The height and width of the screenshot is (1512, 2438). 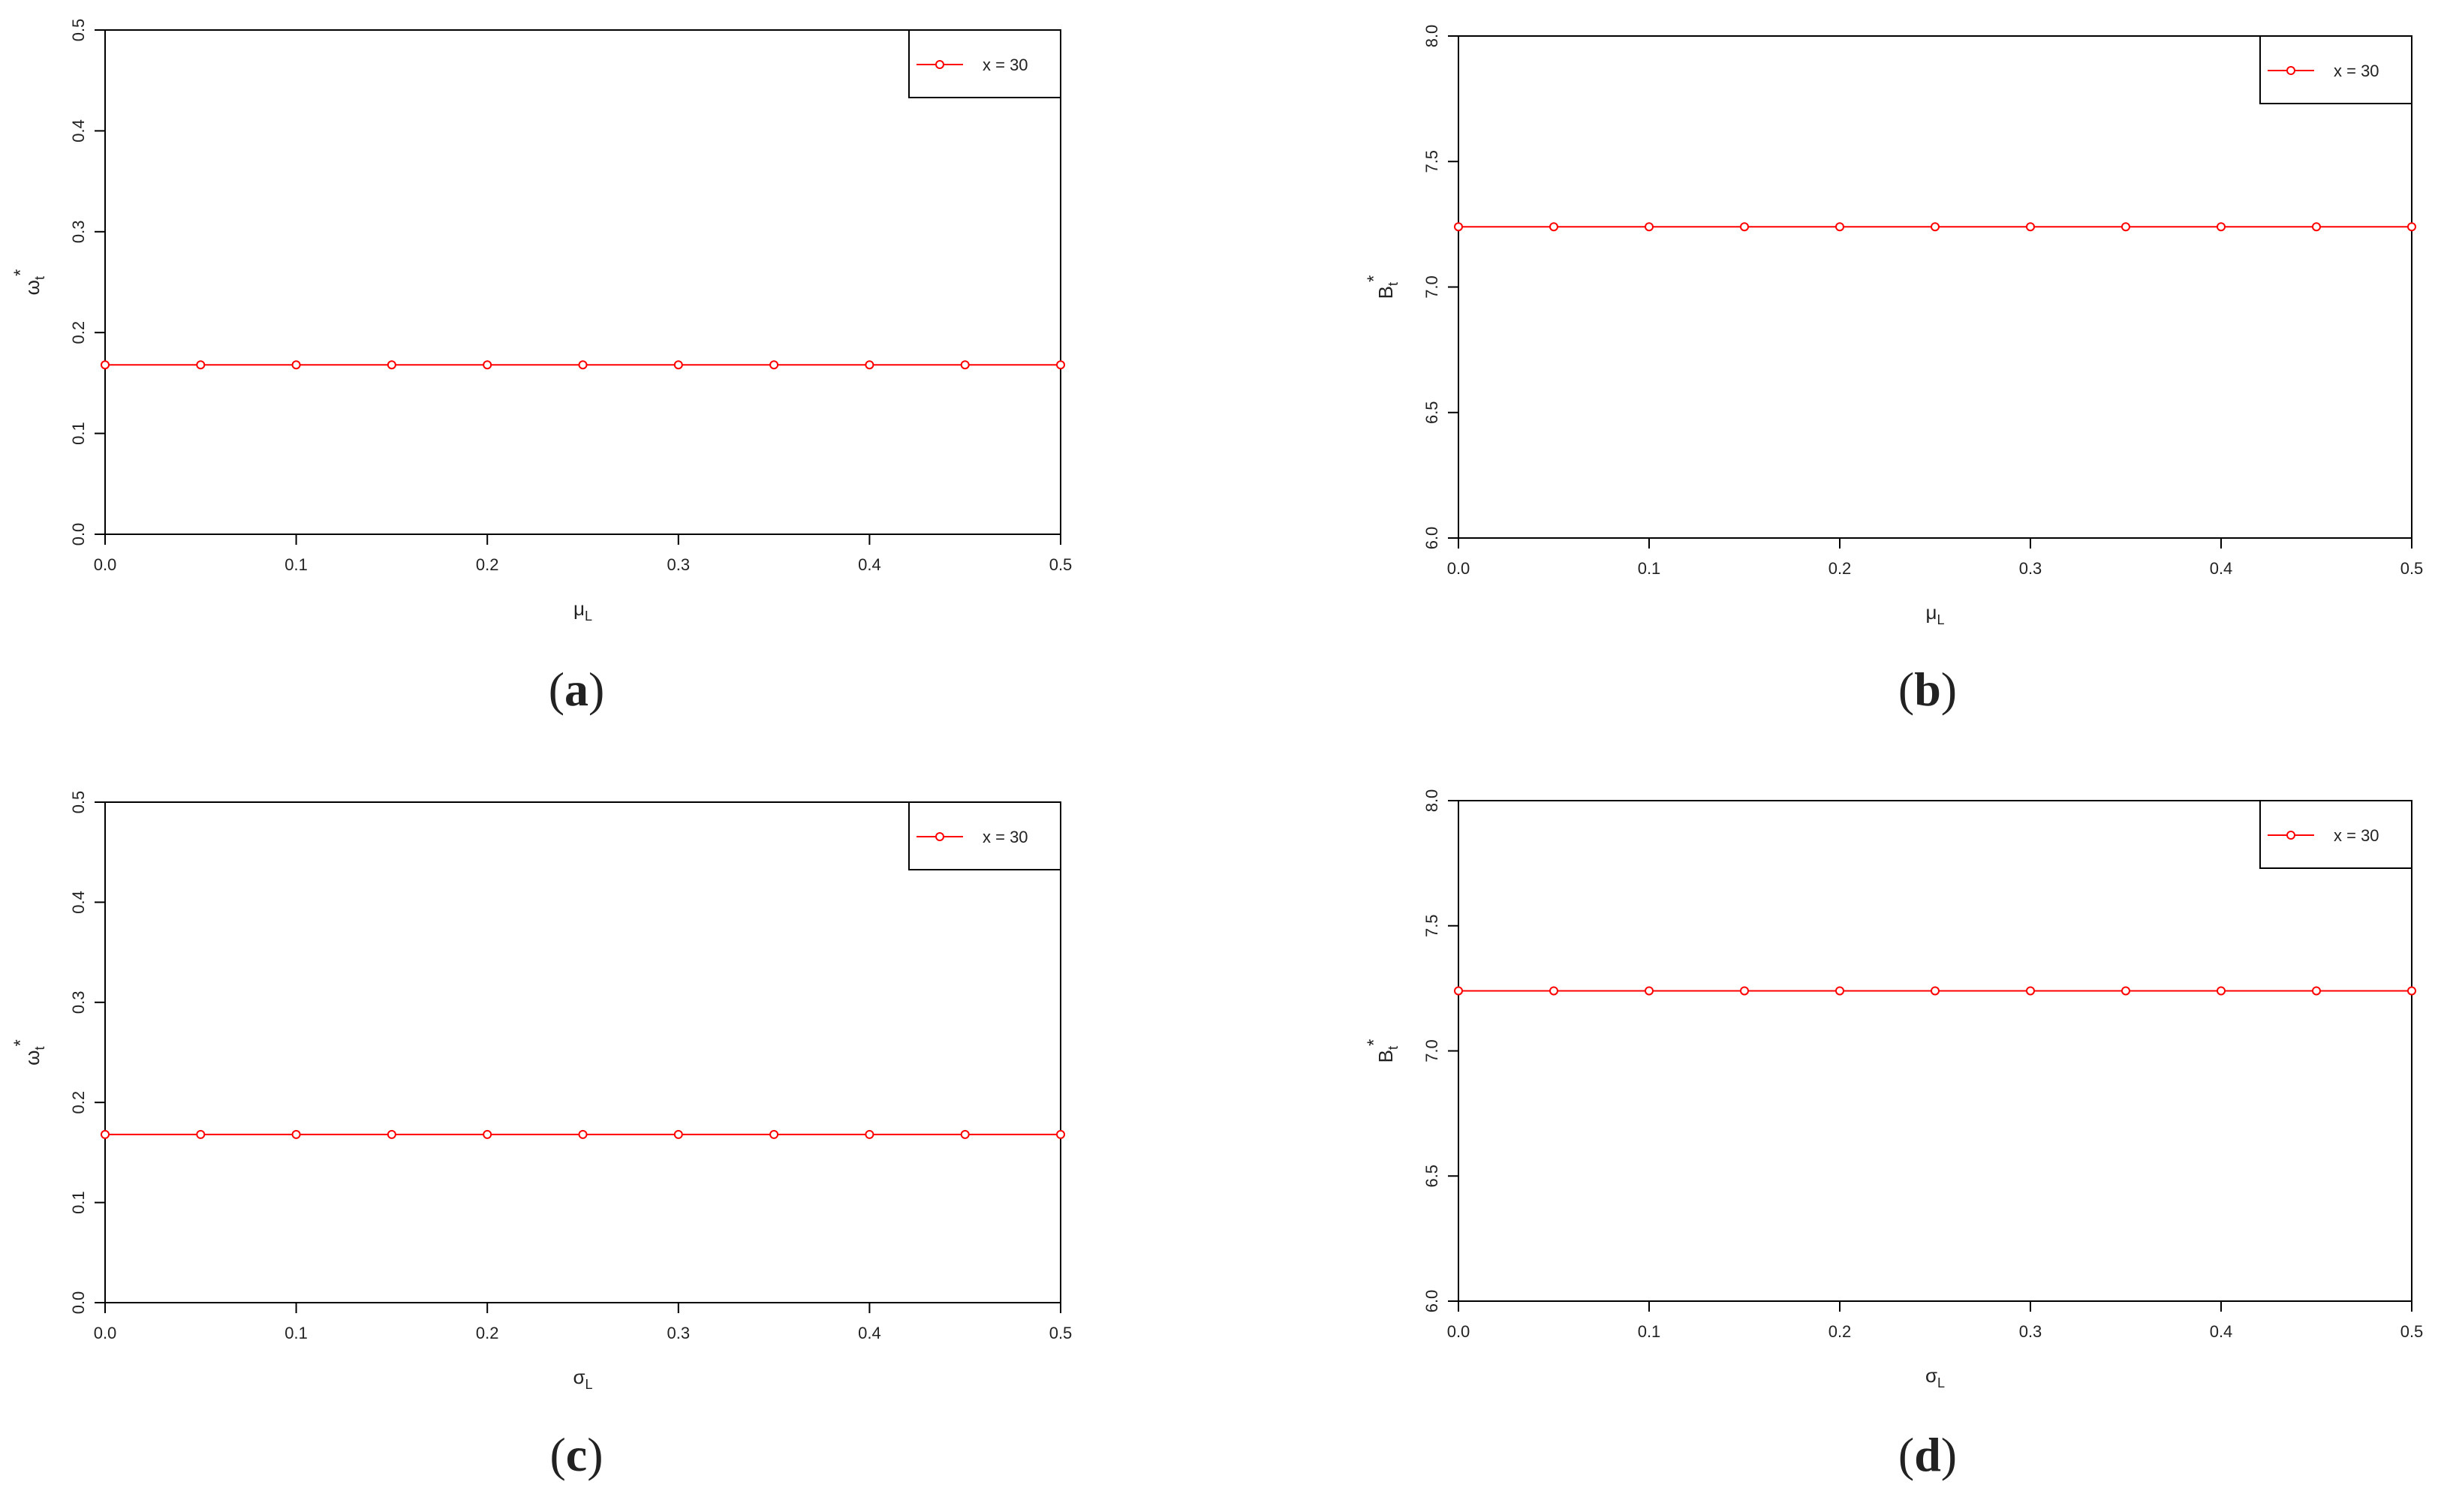 What do you see at coordinates (1432, 925) in the screenshot?
I see `y-tick-label: 7.5` at bounding box center [1432, 925].